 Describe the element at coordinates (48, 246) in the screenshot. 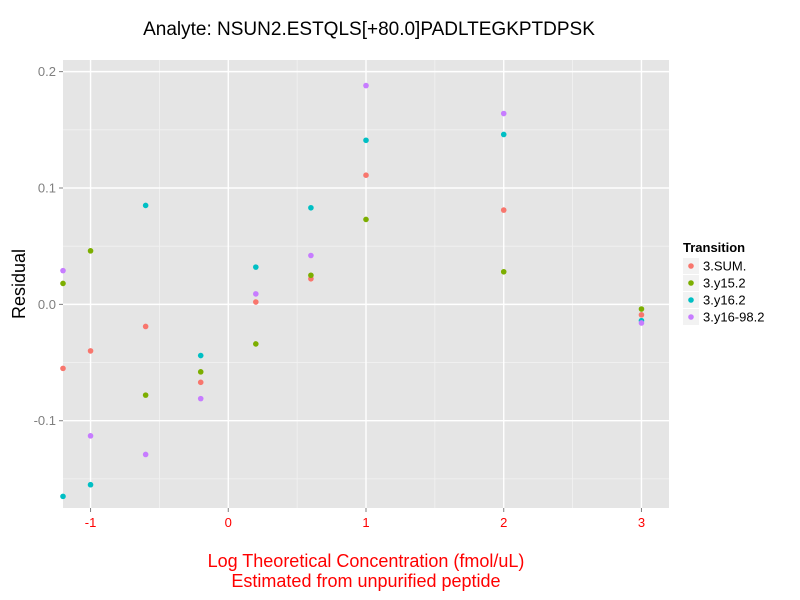

I see `y-axis-ticks: -0.1 0.0 0.1 0.2` at that location.